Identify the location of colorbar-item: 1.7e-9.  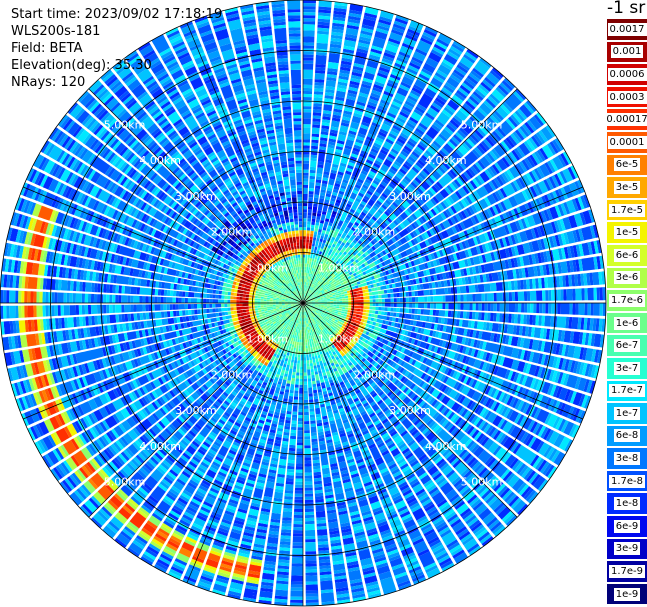
(627, 571).